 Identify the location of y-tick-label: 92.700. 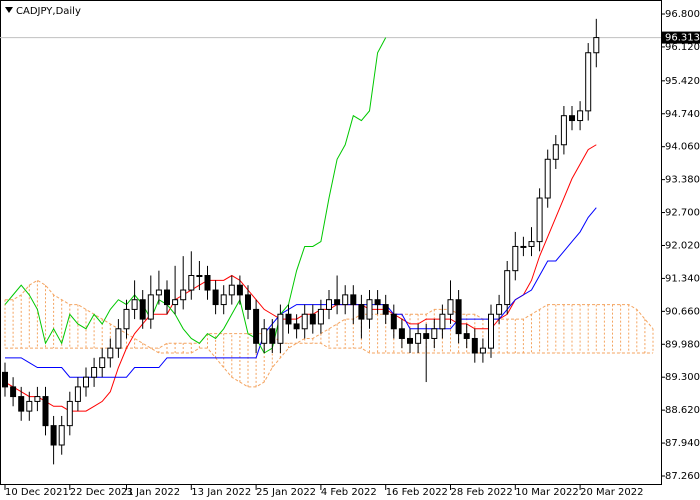
(682, 213).